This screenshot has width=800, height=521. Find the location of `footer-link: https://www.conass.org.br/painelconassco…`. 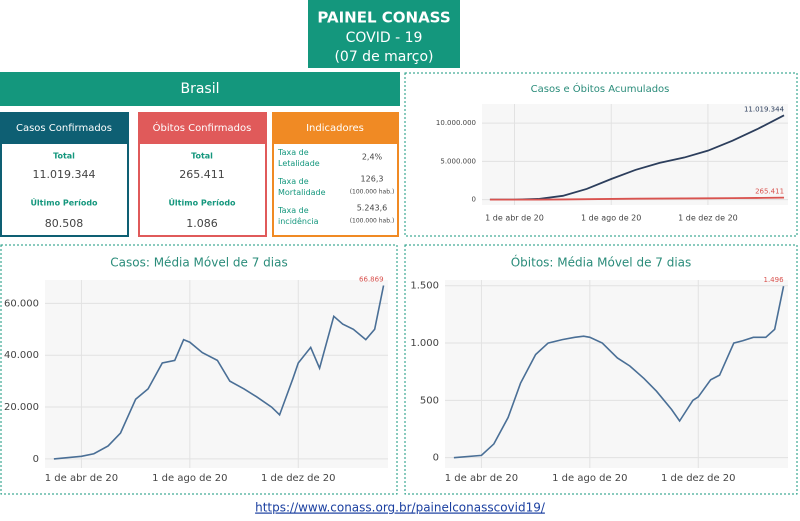

footer-link: https://www.conass.org.br/painelconassco… is located at coordinates (400, 508).